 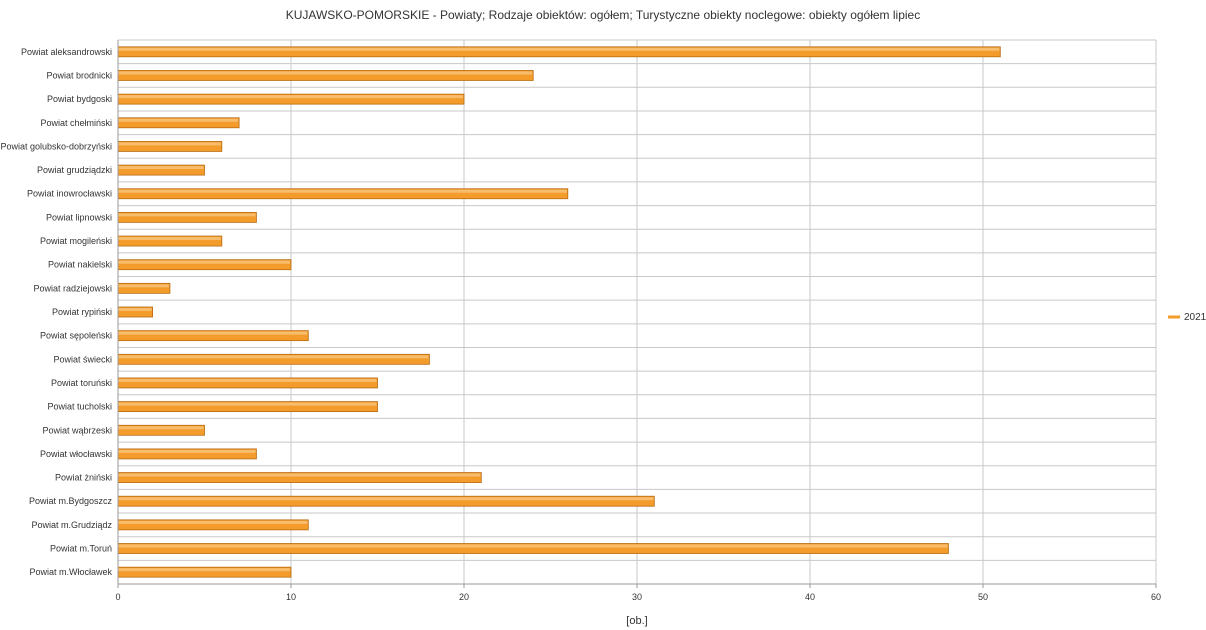 What do you see at coordinates (79, 407) in the screenshot?
I see `category-label: Powiat tucholski` at bounding box center [79, 407].